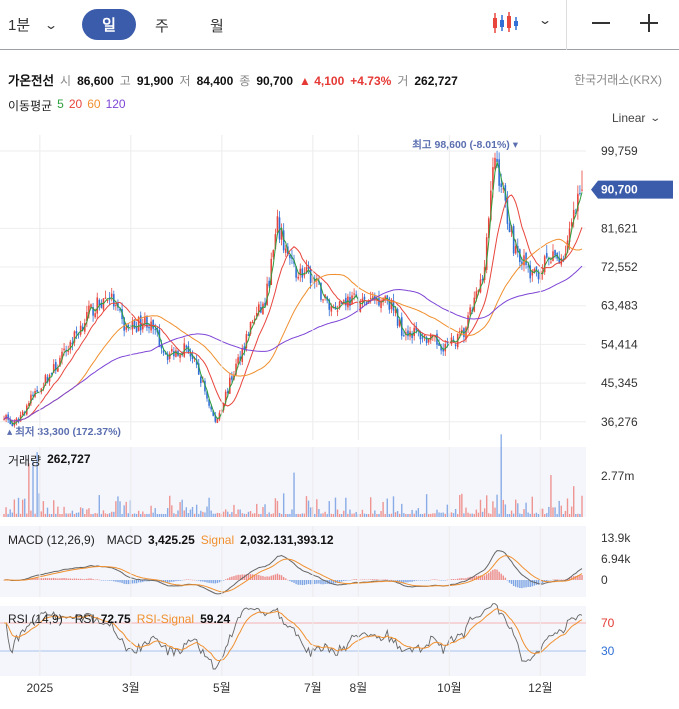 The width and height of the screenshot is (679, 709). What do you see at coordinates (109, 24) in the screenshot?
I see `tab-day: 일` at bounding box center [109, 24].